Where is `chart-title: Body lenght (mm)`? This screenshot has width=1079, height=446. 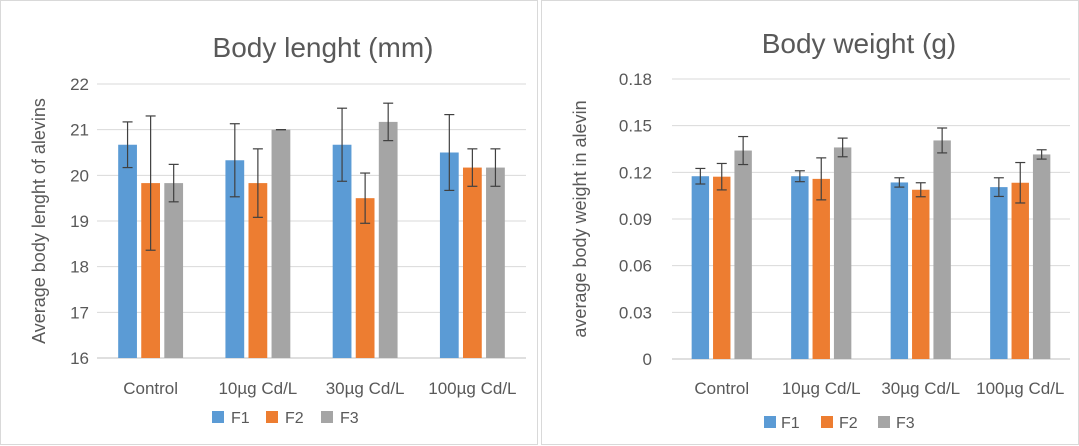
chart-title: Body lenght (mm) is located at coordinates (323, 47).